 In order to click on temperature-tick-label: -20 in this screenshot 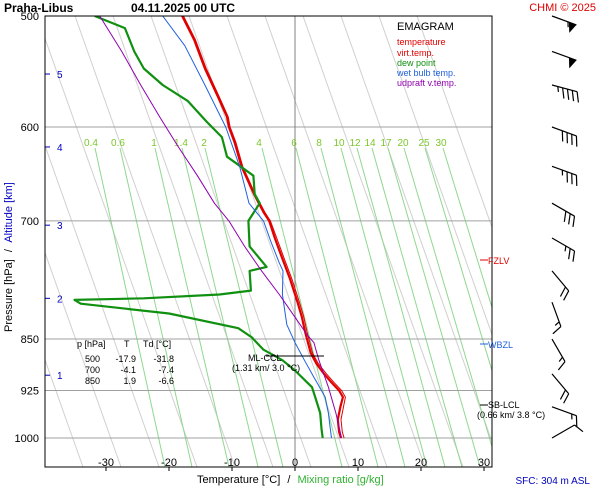, I will do `click(169, 463)`.